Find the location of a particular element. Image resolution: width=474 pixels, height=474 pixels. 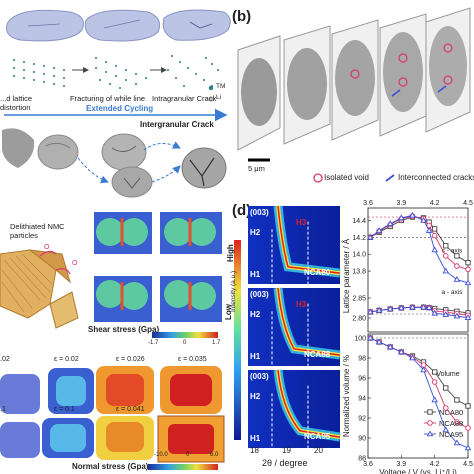

lattice-c-line-nca80 is located at coordinates (419, 240).